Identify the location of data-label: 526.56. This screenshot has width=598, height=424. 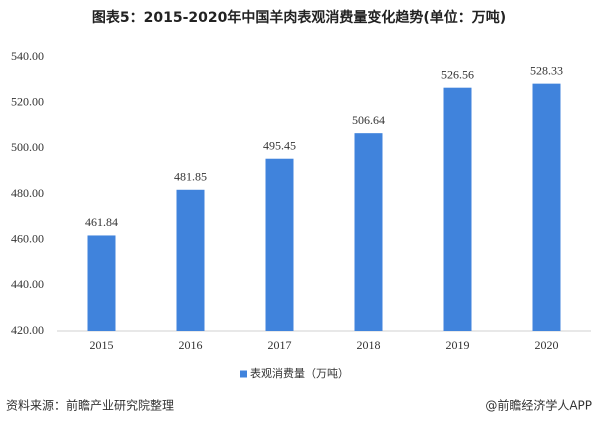
(457, 74).